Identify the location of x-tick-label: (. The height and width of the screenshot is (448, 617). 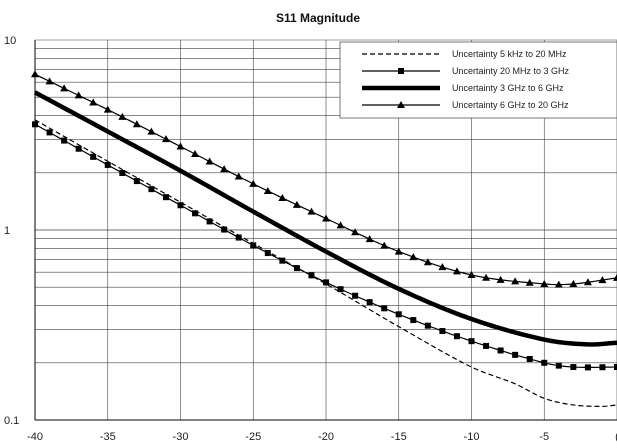
(616, 437).